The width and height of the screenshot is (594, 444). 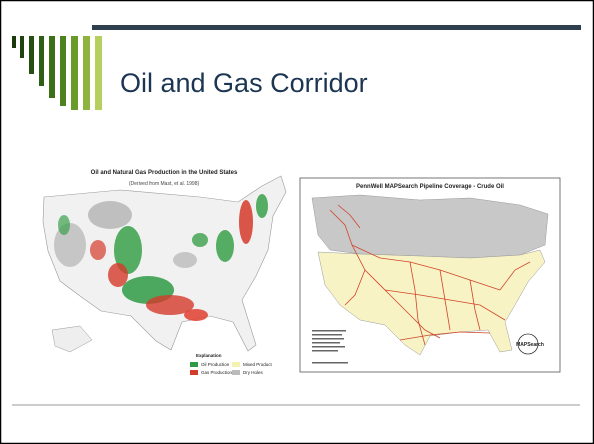 I want to click on stripe-decoration, so click(x=57, y=73).